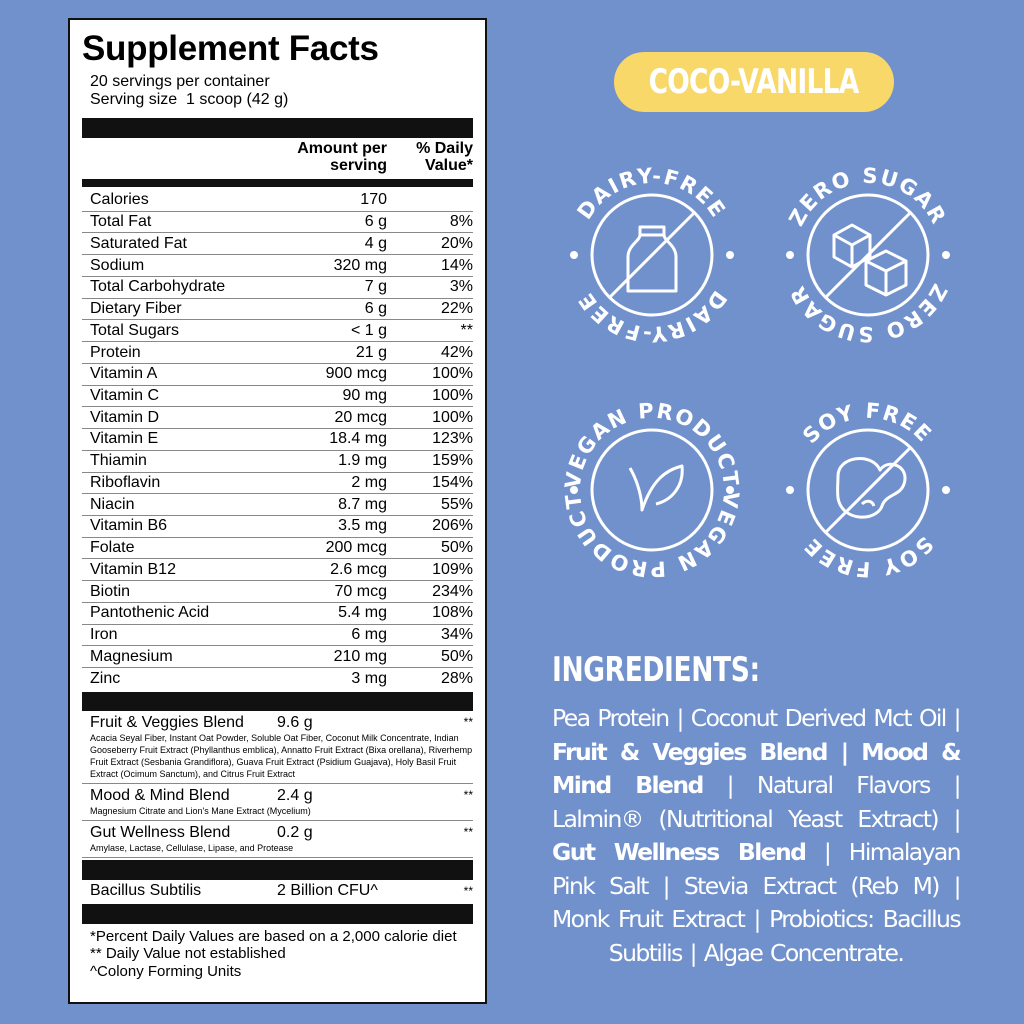 The image size is (1024, 1024). I want to click on header-amount: Amount per serving, so click(342, 157).